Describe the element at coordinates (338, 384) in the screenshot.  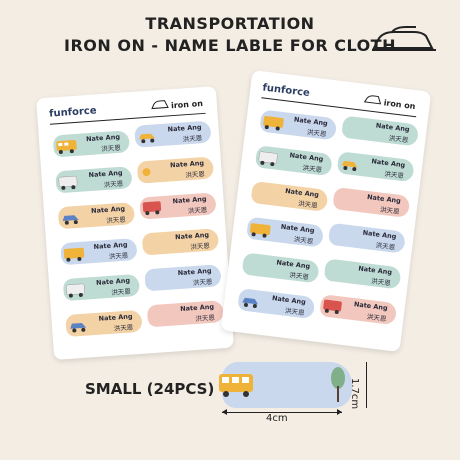
I see `tree-icon` at that location.